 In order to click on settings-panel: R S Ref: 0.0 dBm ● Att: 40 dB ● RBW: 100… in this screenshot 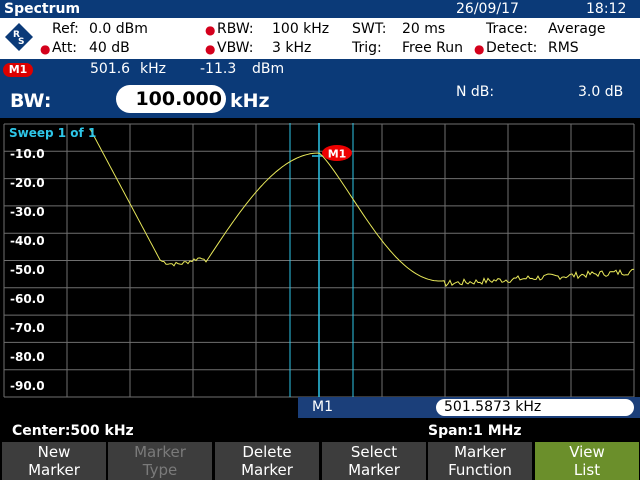, I will do `click(320, 38)`.